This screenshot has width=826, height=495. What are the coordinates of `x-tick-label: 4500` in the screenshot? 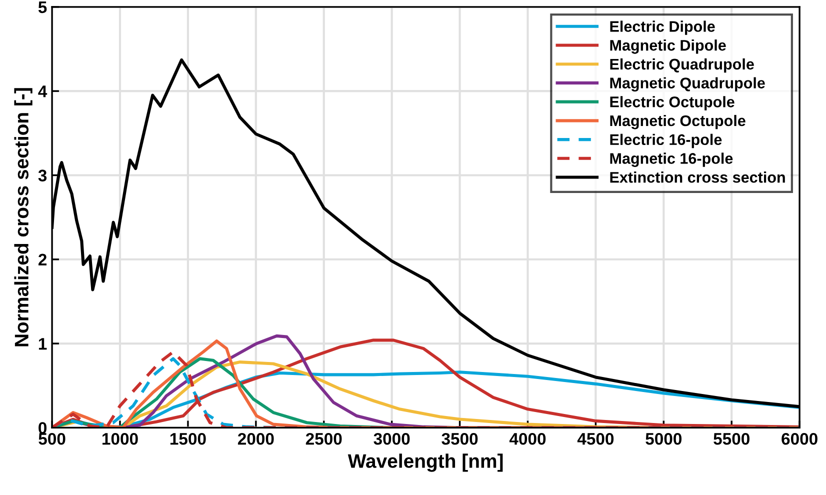 It's located at (595, 438).